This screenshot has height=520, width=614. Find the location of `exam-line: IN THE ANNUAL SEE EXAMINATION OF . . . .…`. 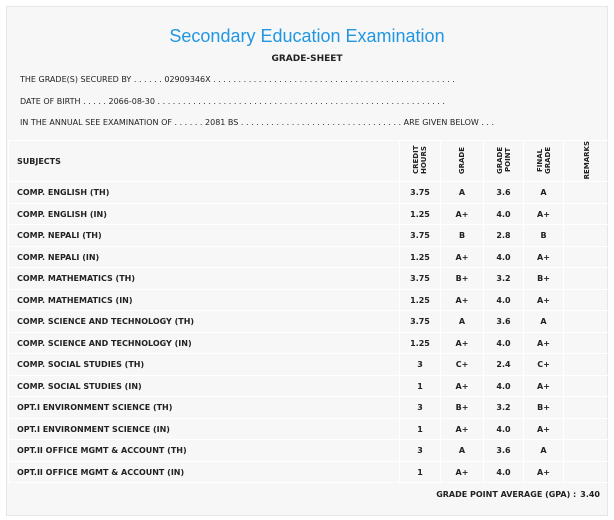

exam-line: IN THE ANNUAL SEE EXAMINATION OF . . . .… is located at coordinates (257, 122).